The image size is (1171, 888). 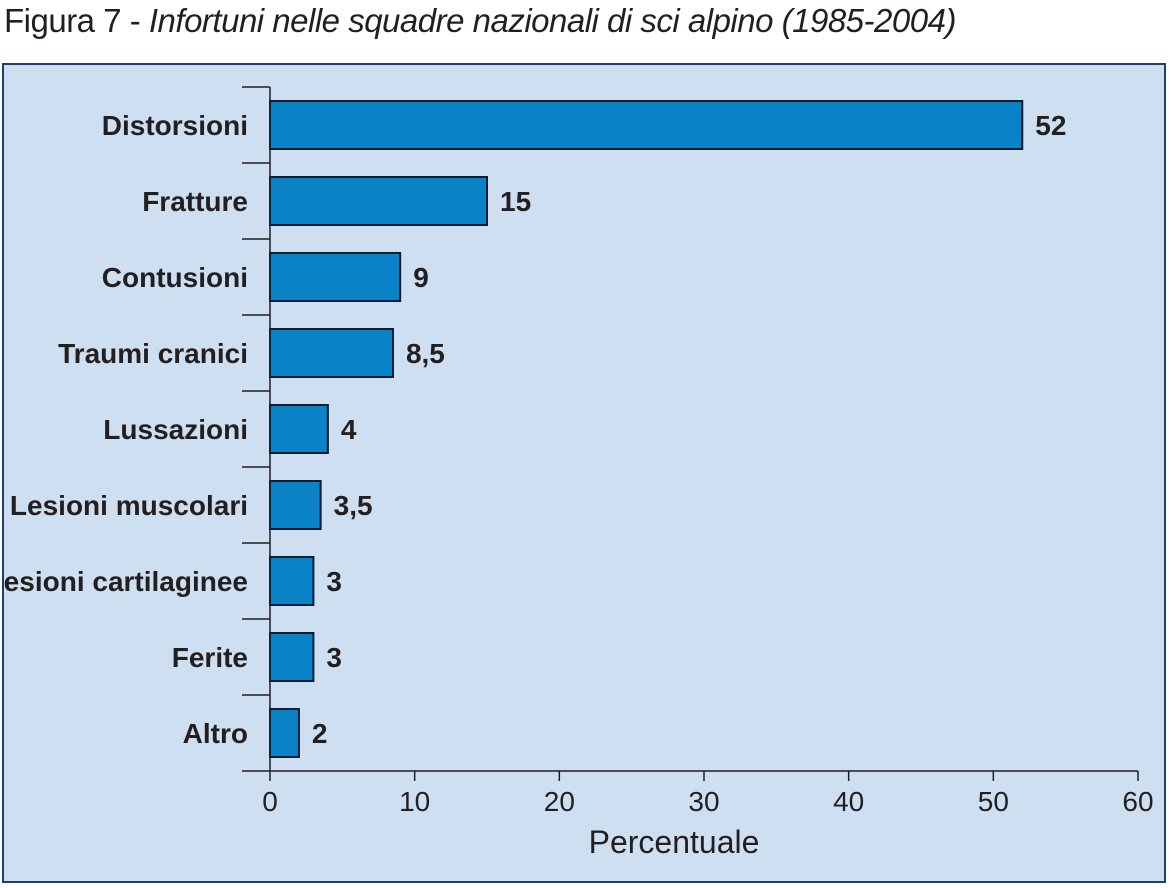 What do you see at coordinates (126, 581) in the screenshot?
I see `category-label: Lesioni cartilaginee` at bounding box center [126, 581].